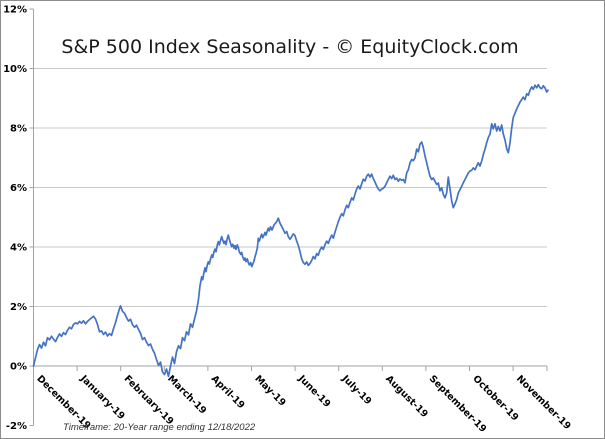 This screenshot has width=605, height=439. I want to click on y-tick-label: 6%, so click(18, 188).